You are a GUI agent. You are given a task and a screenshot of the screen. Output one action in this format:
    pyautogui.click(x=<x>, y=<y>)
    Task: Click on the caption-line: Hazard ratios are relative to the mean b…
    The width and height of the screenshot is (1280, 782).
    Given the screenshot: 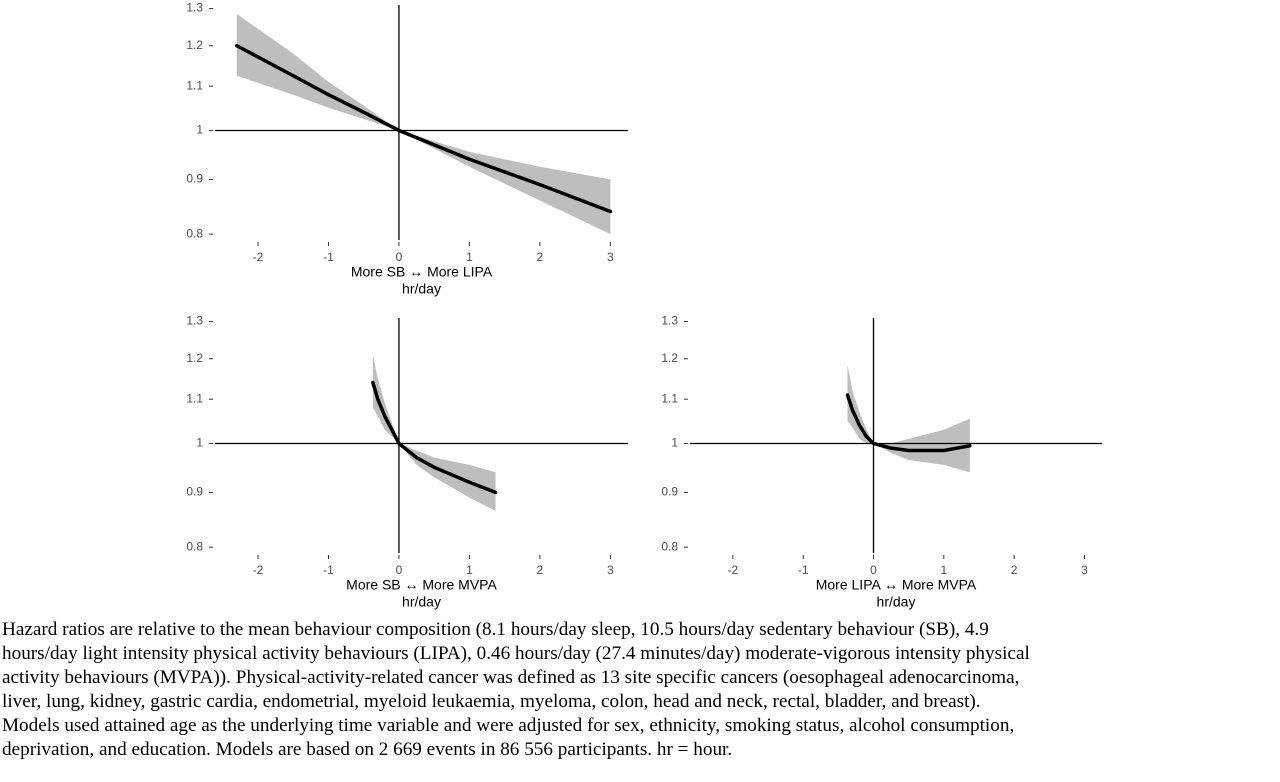 What is the action you would take?
    pyautogui.click(x=495, y=629)
    